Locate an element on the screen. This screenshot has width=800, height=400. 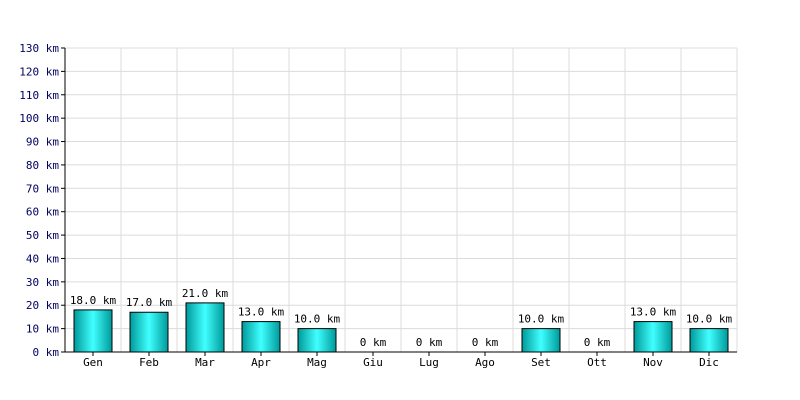
bar-feb is located at coordinates (149, 332).